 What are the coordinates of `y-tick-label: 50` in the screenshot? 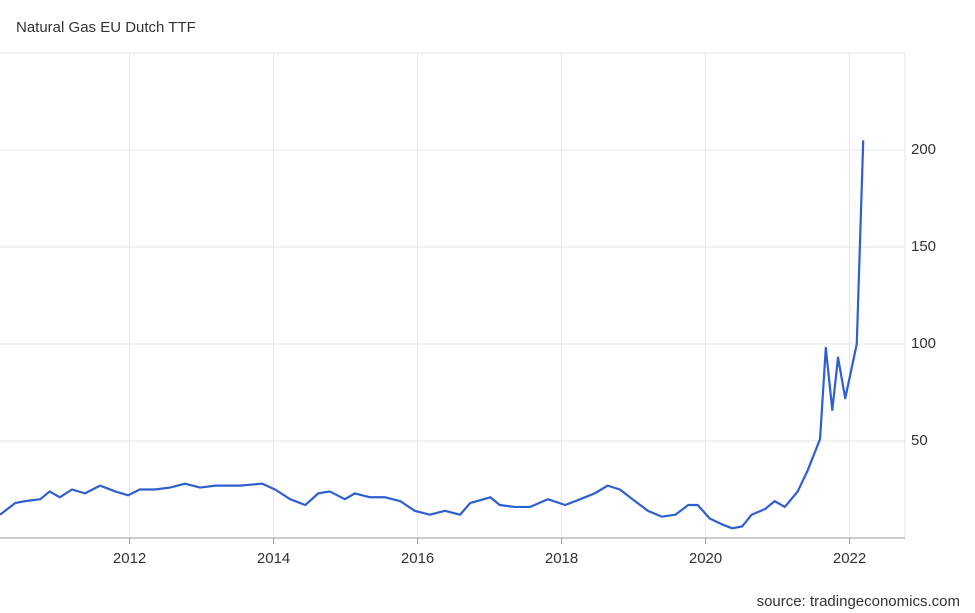 It's located at (919, 440).